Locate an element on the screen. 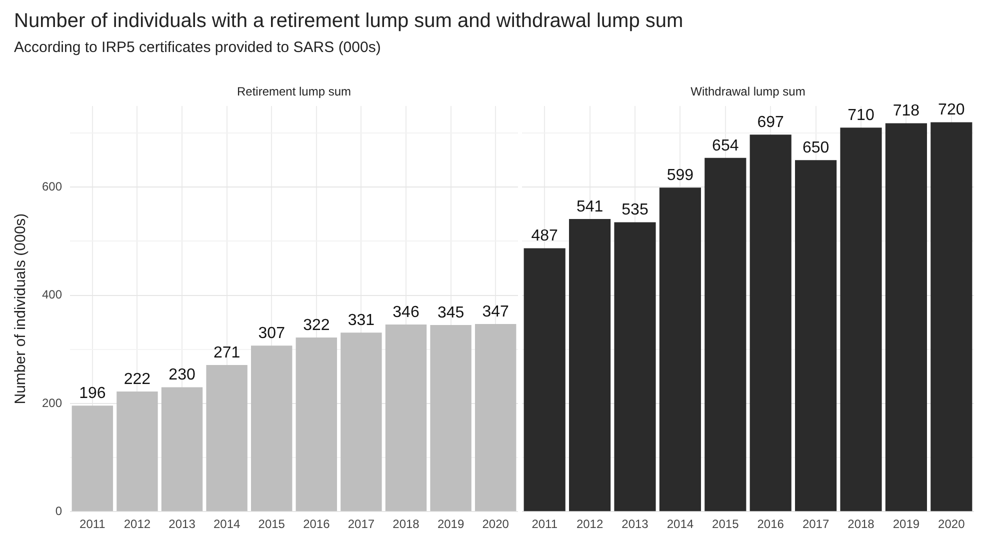 This screenshot has height=548, width=986. data-label: 345 is located at coordinates (450, 313).